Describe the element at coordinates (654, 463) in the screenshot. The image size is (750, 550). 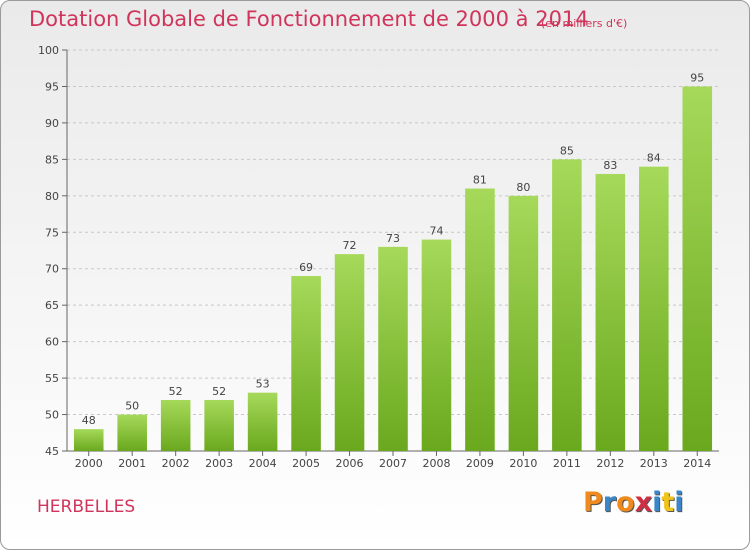
I see `x-tick-label: 2013` at that location.